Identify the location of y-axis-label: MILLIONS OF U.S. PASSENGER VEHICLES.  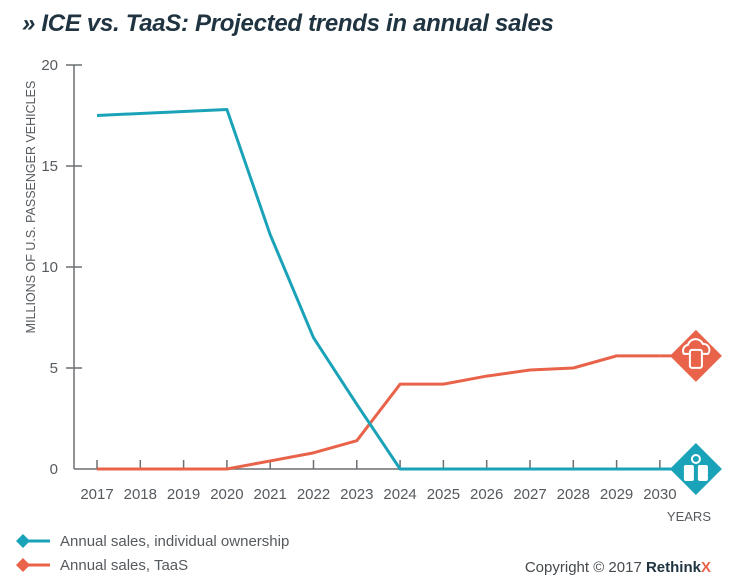
(31, 207).